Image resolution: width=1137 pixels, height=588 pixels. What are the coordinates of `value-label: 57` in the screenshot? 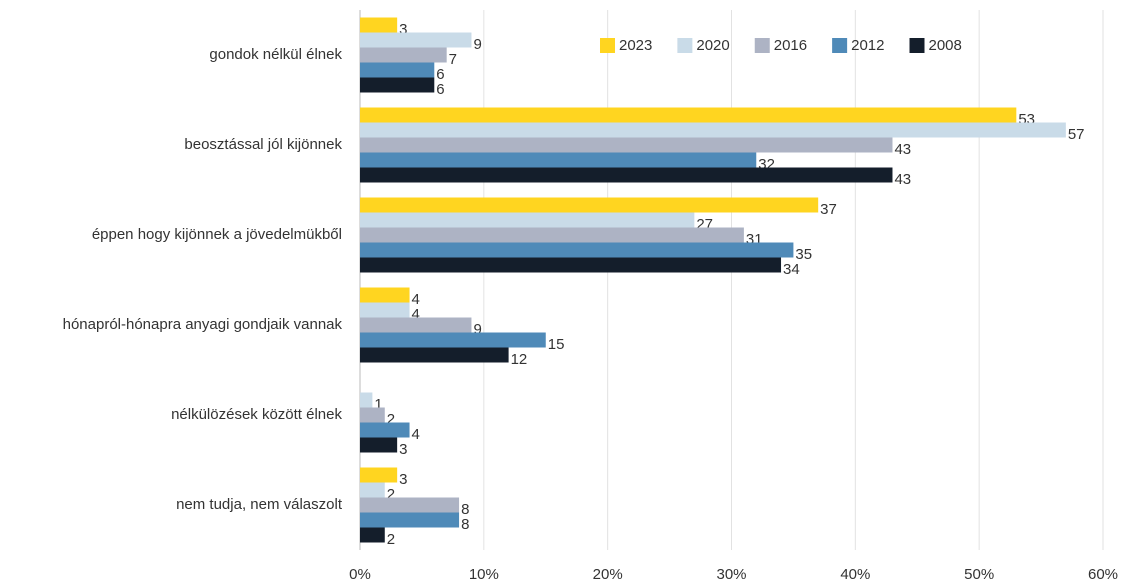 It's located at (1076, 134).